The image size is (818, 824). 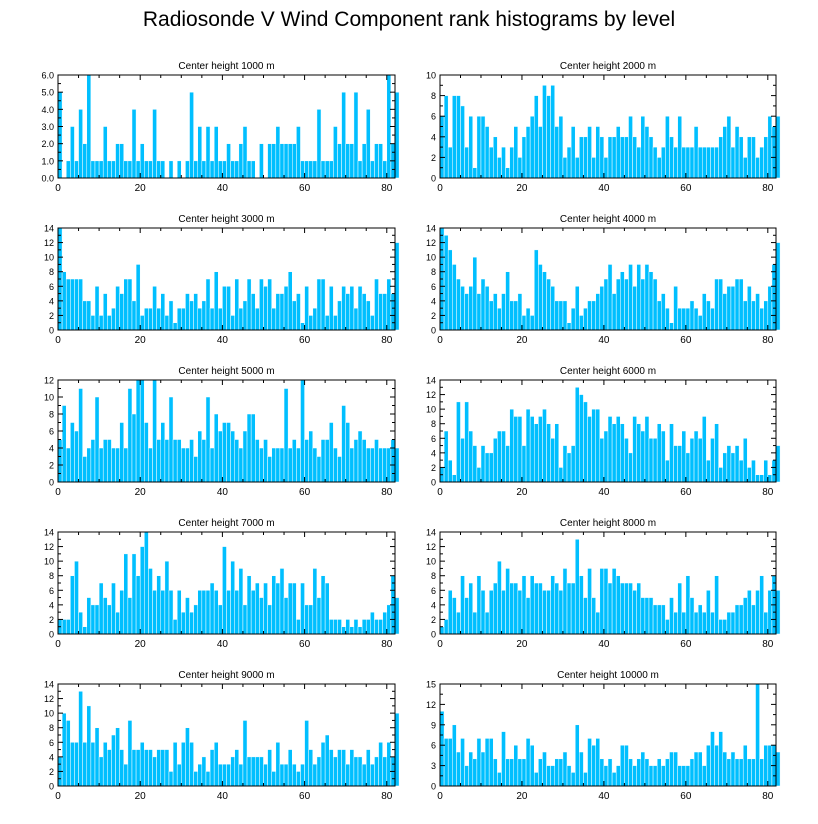 What do you see at coordinates (51, 272) in the screenshot?
I see `y-tick-label: 8` at bounding box center [51, 272].